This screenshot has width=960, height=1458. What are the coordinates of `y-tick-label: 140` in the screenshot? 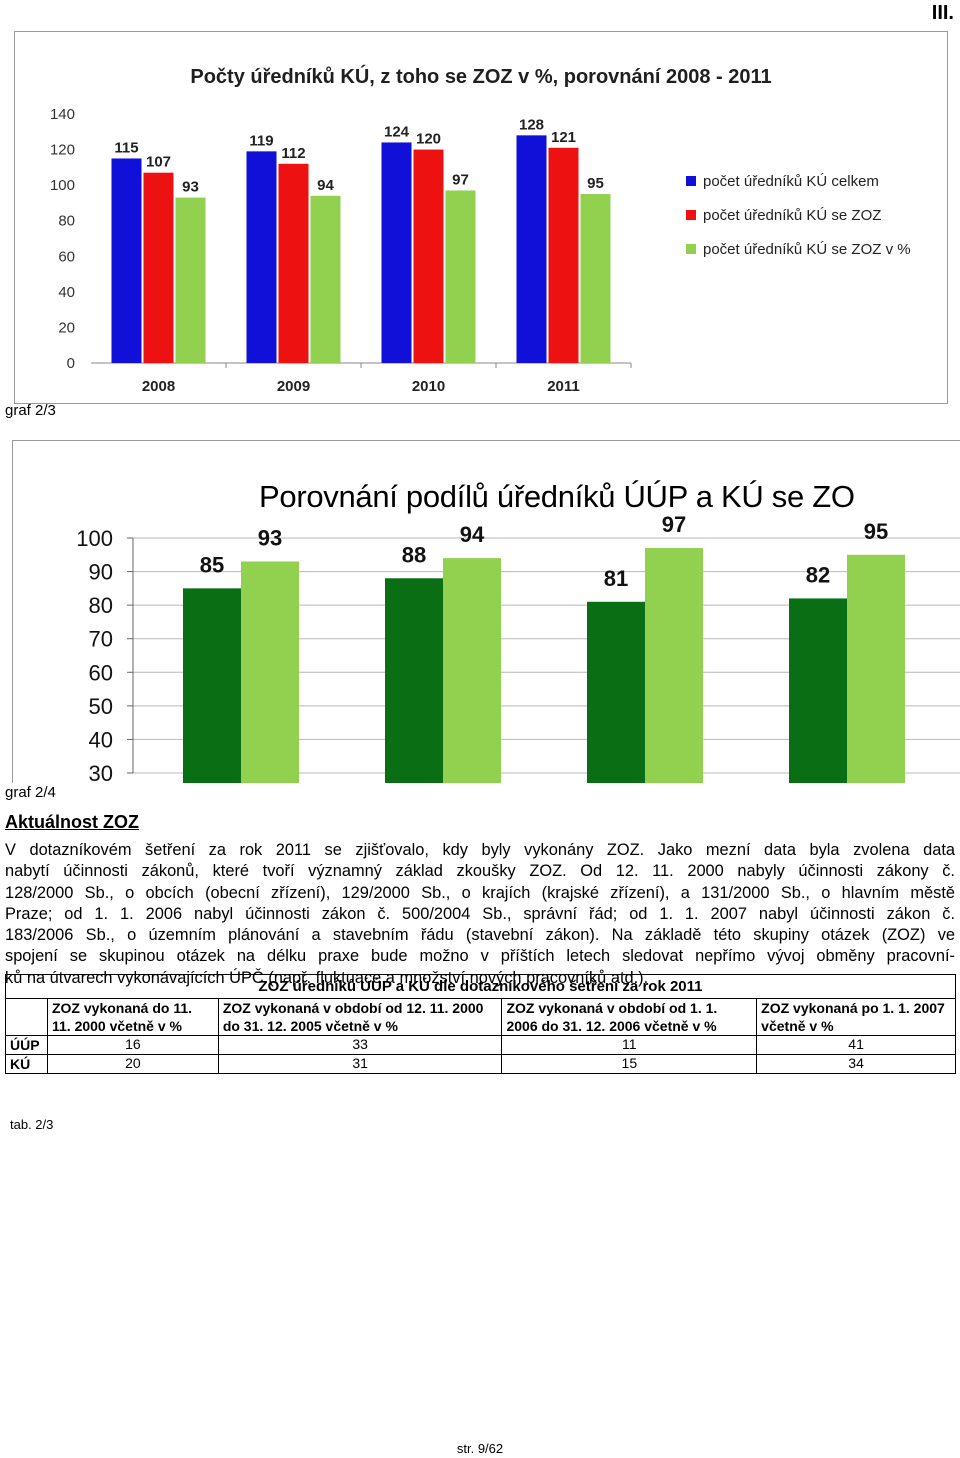 It's located at (62, 114).